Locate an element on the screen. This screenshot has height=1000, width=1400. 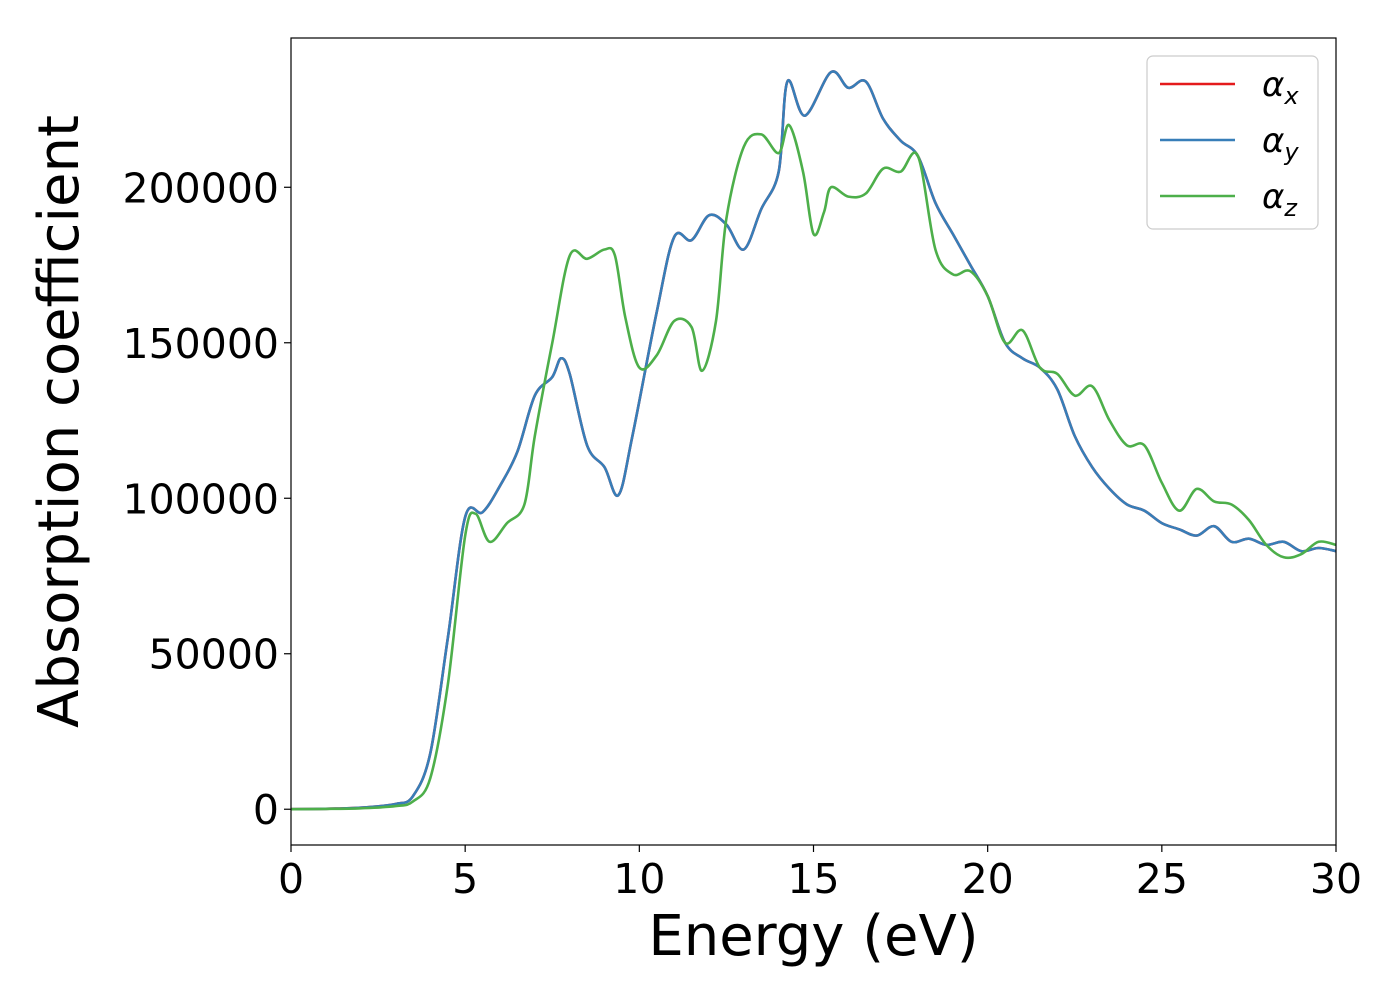
x-tick-label: 15 is located at coordinates (813, 879).